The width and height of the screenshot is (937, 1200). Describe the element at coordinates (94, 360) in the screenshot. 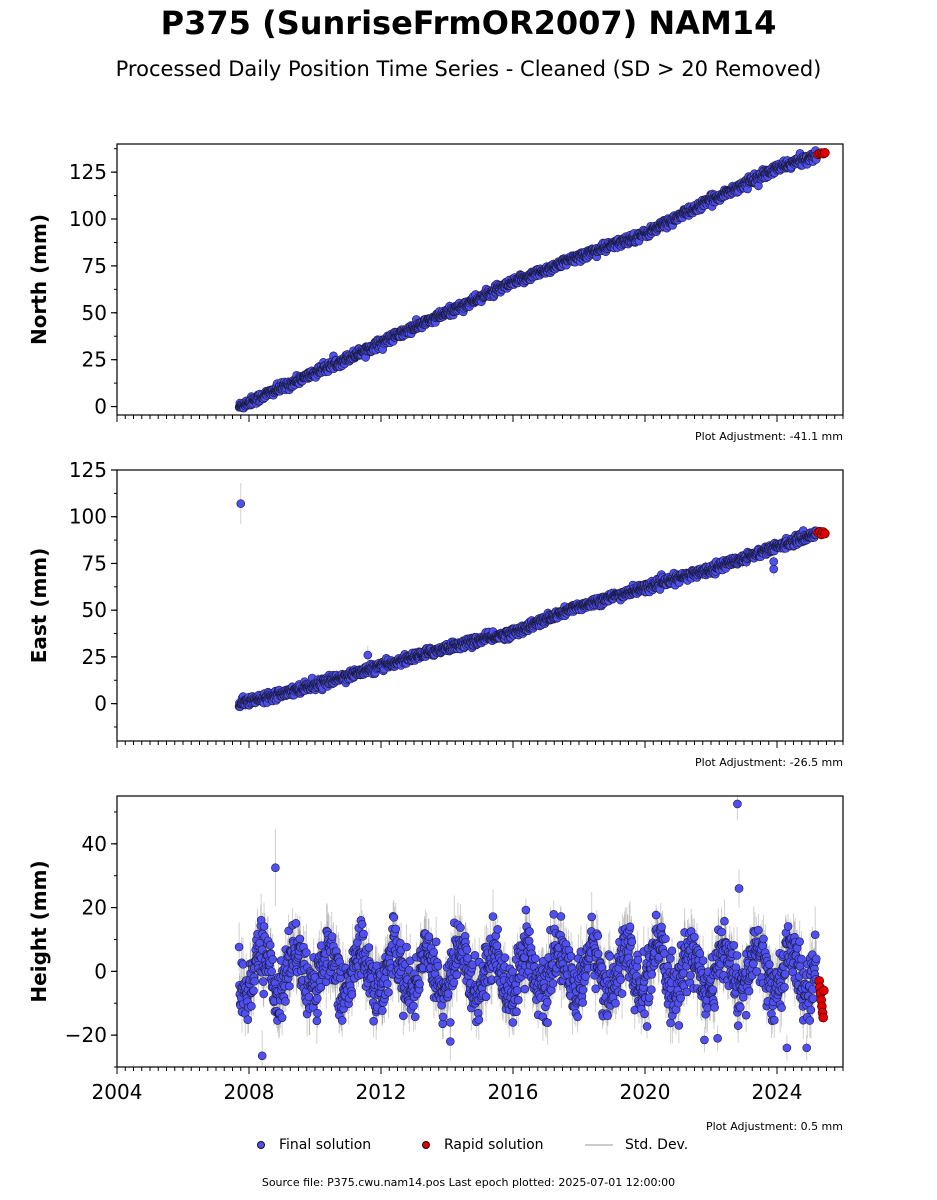

I see `y-tick-label: 25` at that location.